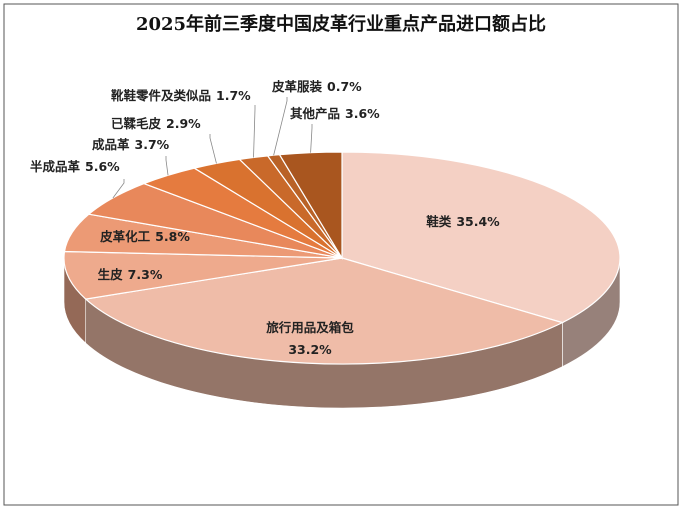  I want to click on data-label-name: 皮革服装, so click(297, 86).